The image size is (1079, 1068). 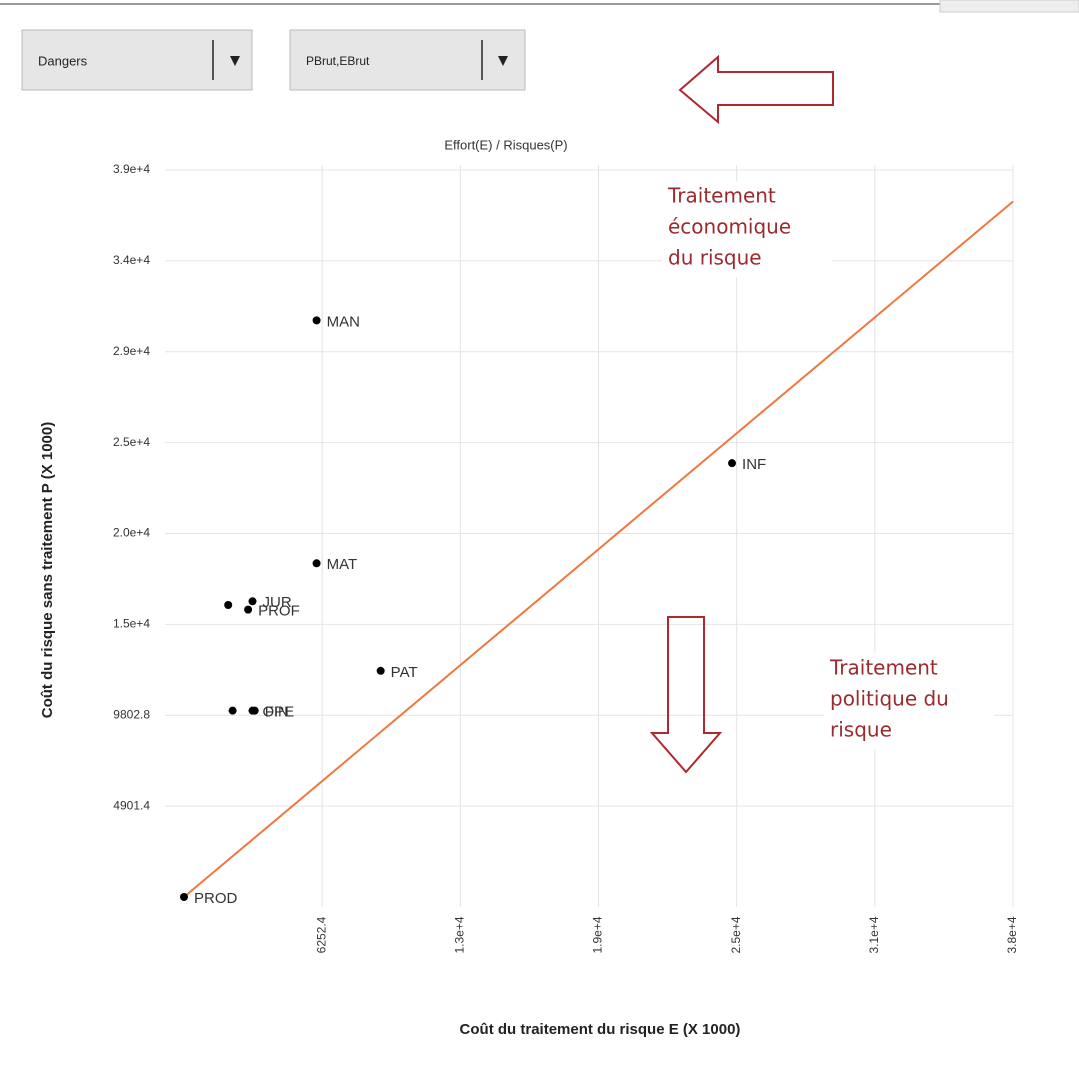 I want to click on point-label: FIN, so click(x=277, y=712).